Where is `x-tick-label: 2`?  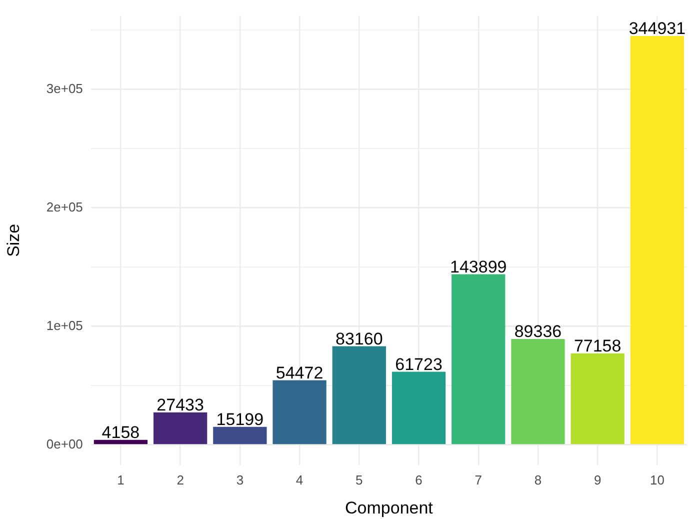 x-tick-label: 2 is located at coordinates (180, 480).